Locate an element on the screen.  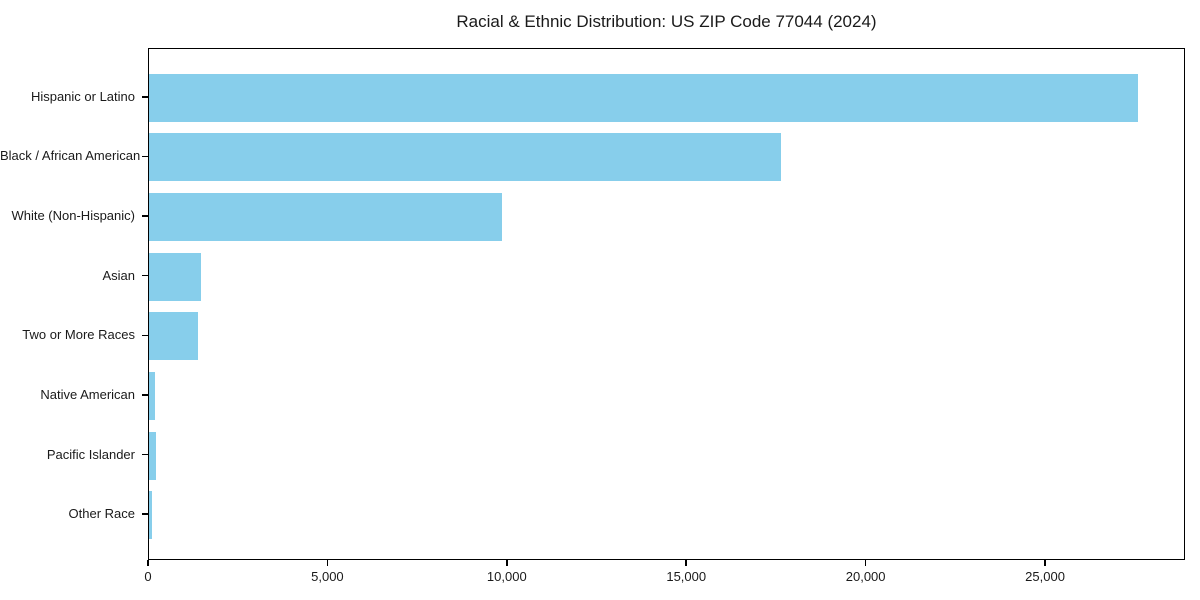
x-tick-label: 20,000 is located at coordinates (865, 576).